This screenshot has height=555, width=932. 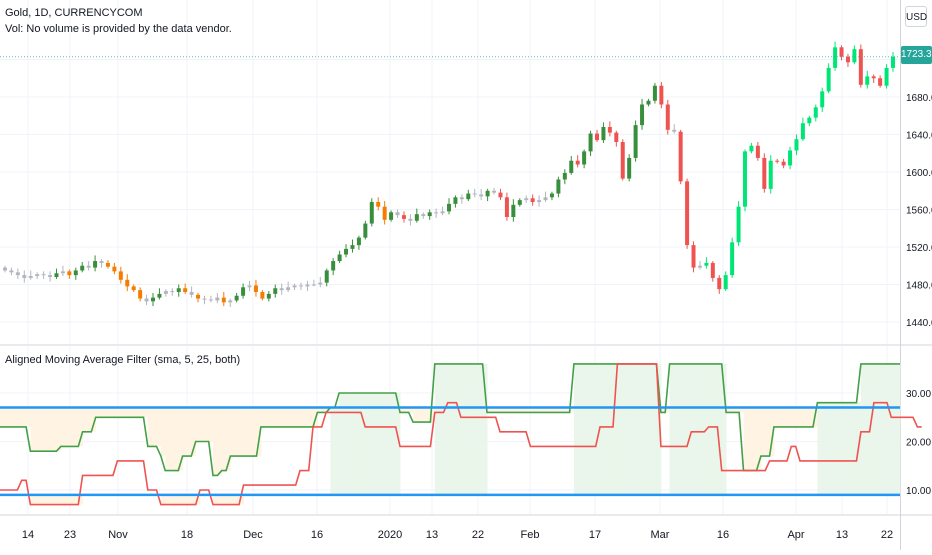 What do you see at coordinates (919, 248) in the screenshot?
I see `price-tick-label: 1520.00` at bounding box center [919, 248].